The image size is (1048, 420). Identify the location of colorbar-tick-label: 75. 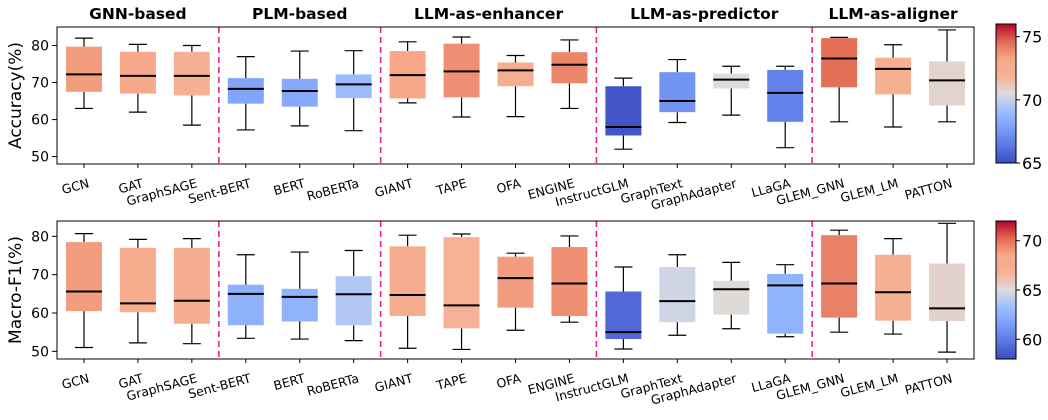
(1032, 37).